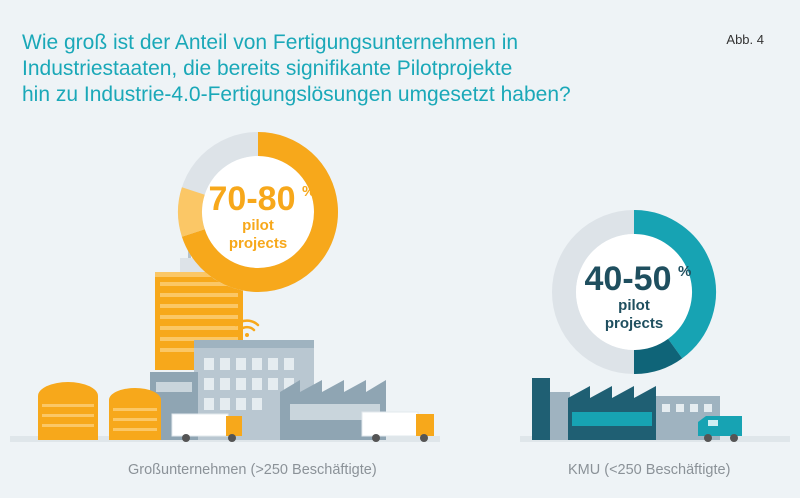  I want to click on van-icon, so click(720, 429).